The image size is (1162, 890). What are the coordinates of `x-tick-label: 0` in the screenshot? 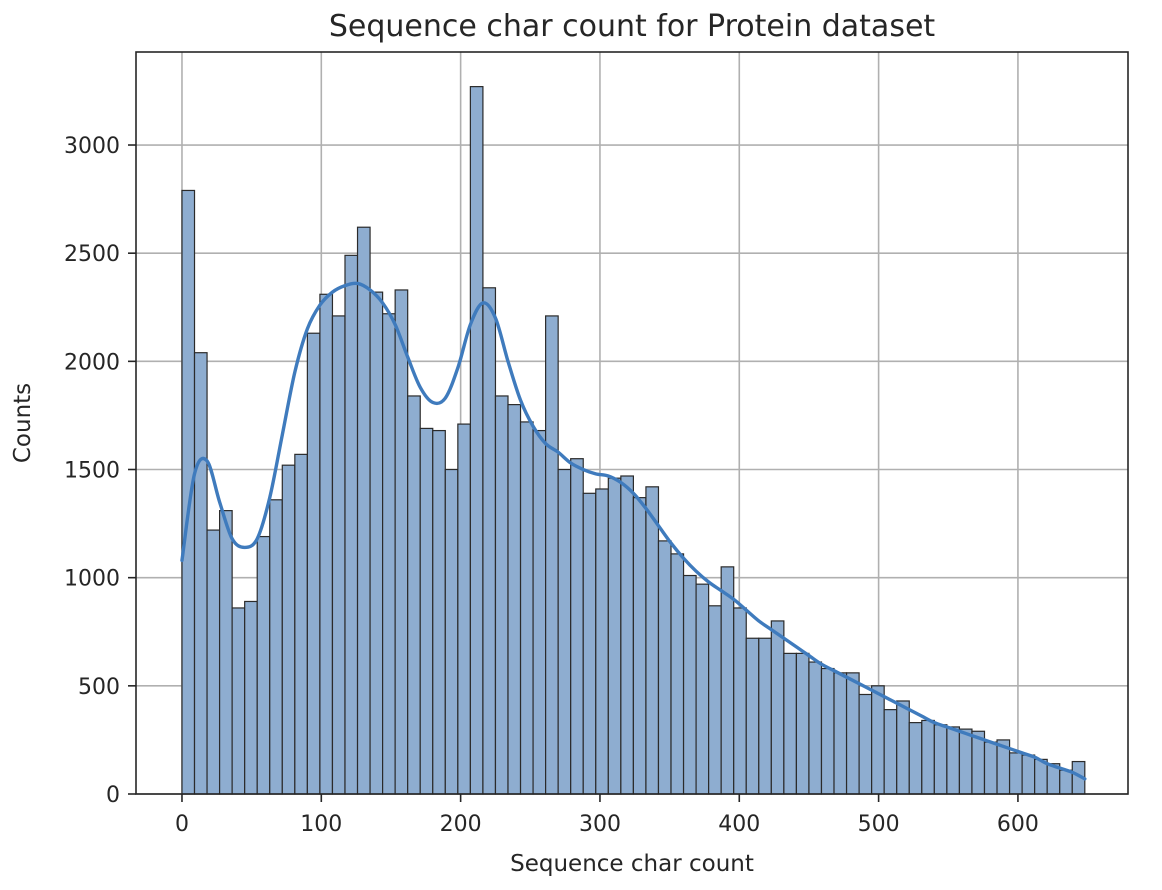 It's located at (182, 824).